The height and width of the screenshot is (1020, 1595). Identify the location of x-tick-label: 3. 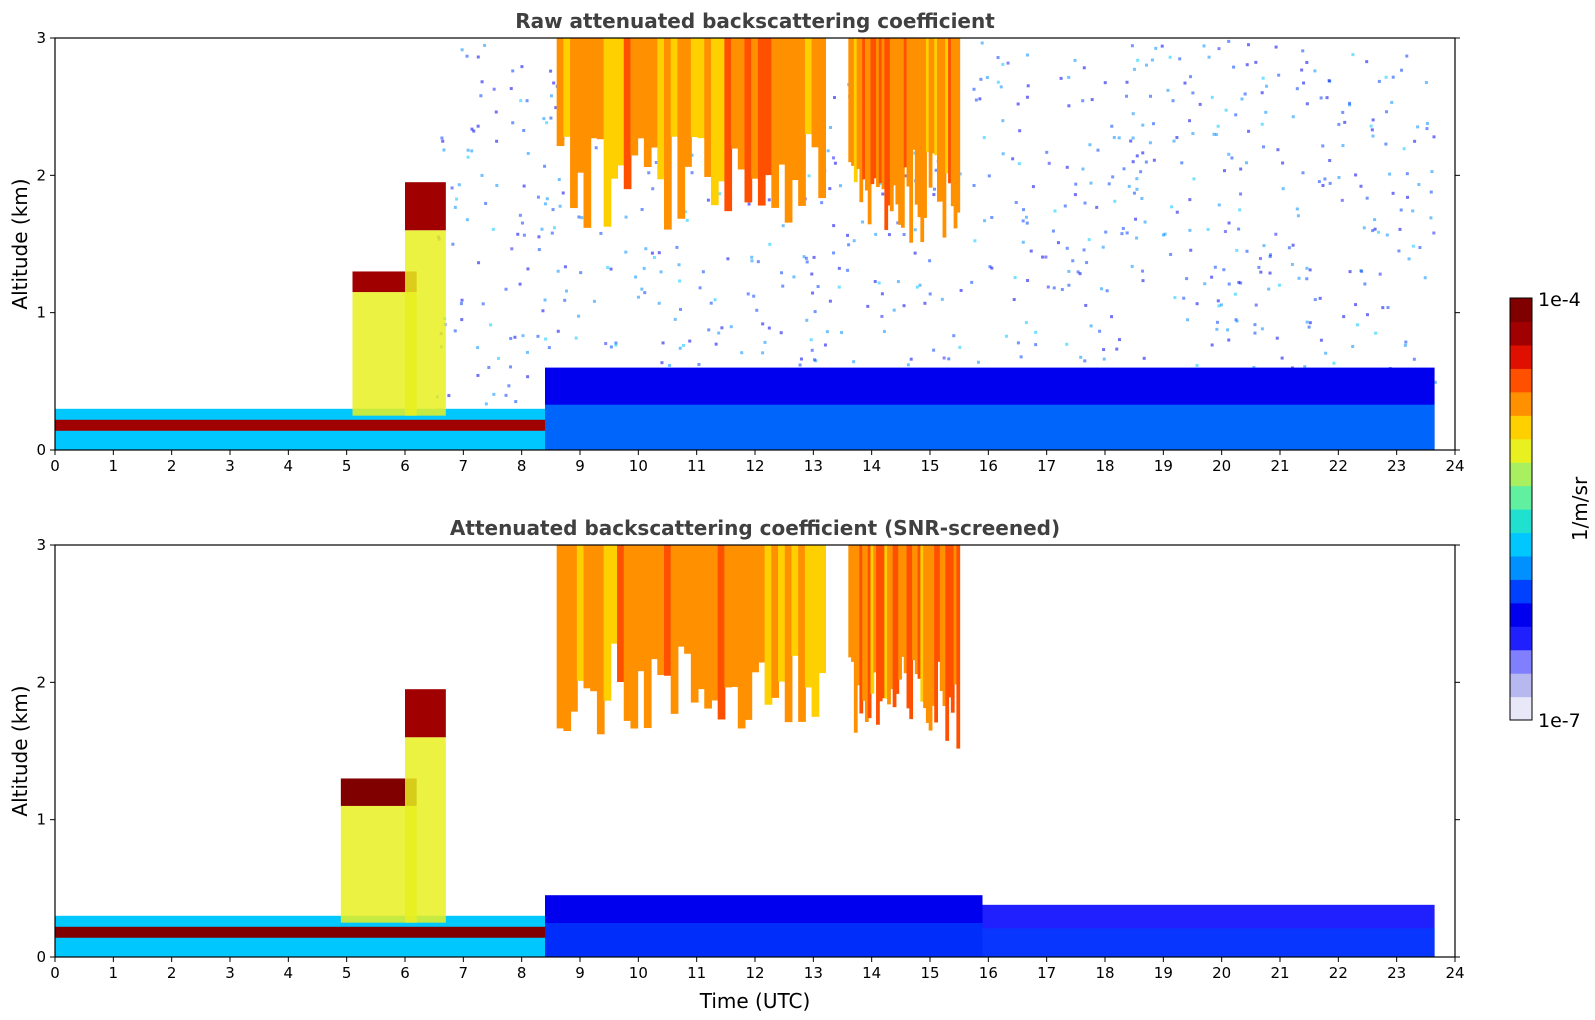
(230, 466).